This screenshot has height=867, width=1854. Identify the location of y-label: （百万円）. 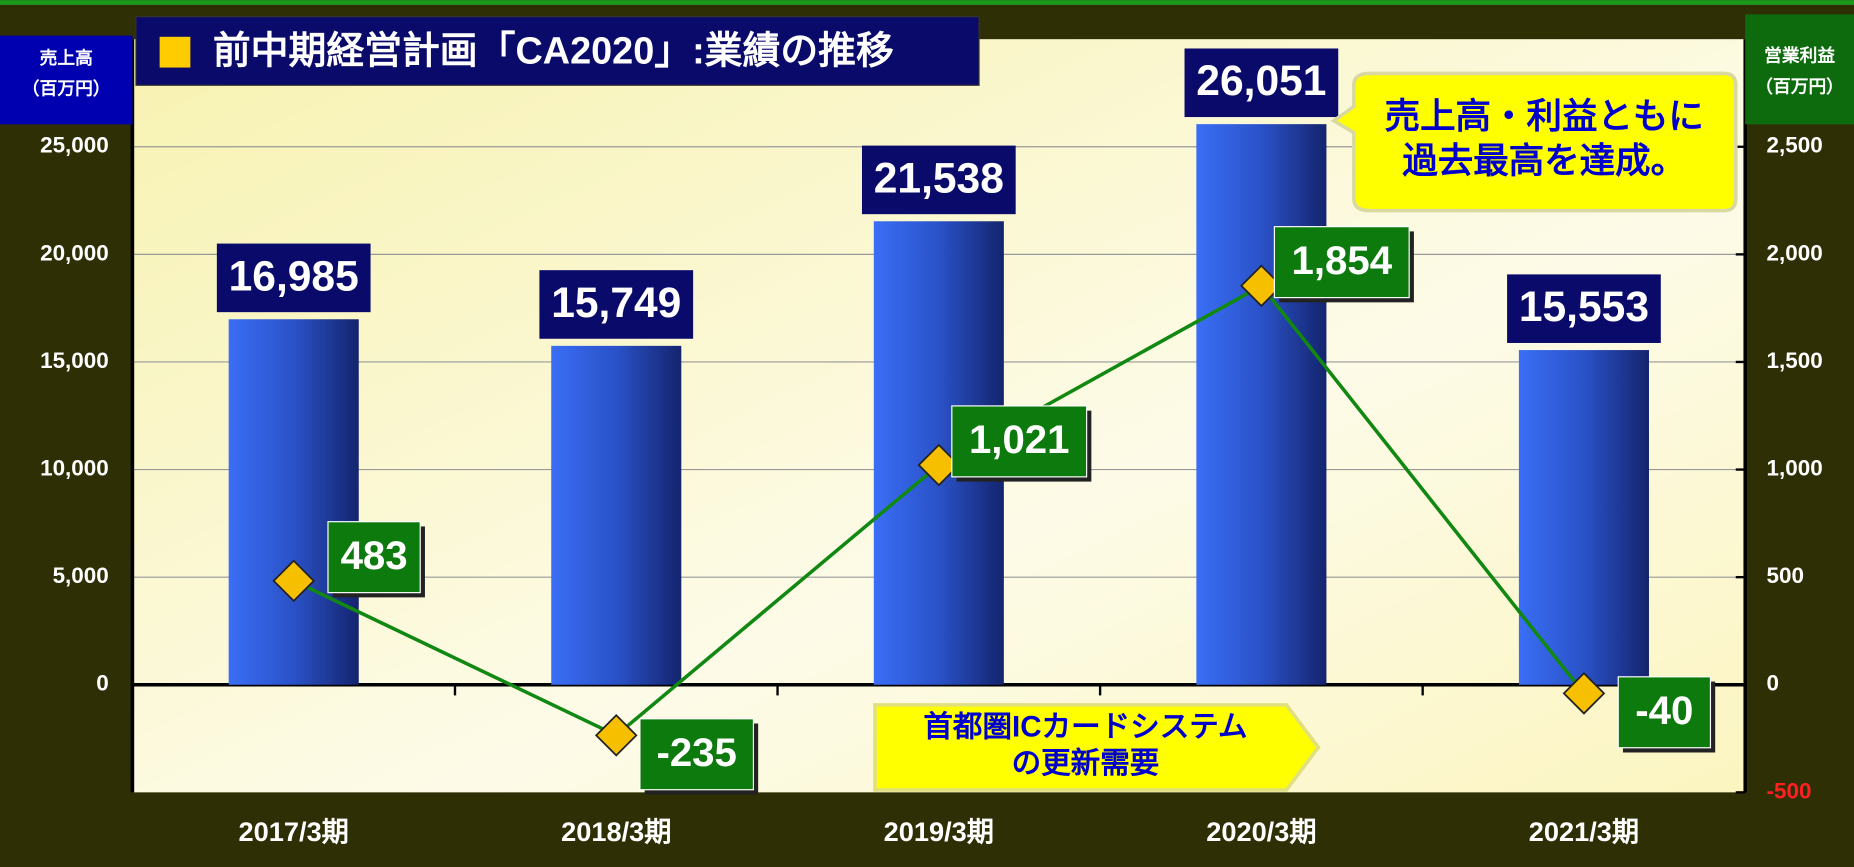
(66, 89).